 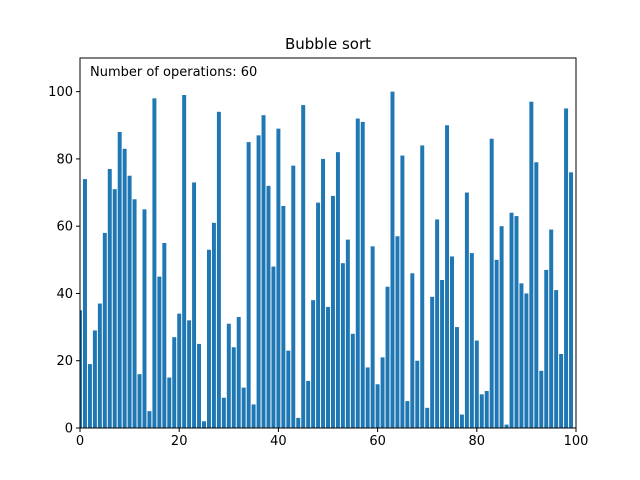 What do you see at coordinates (64, 227) in the screenshot?
I see `y-tick-label: 60` at bounding box center [64, 227].